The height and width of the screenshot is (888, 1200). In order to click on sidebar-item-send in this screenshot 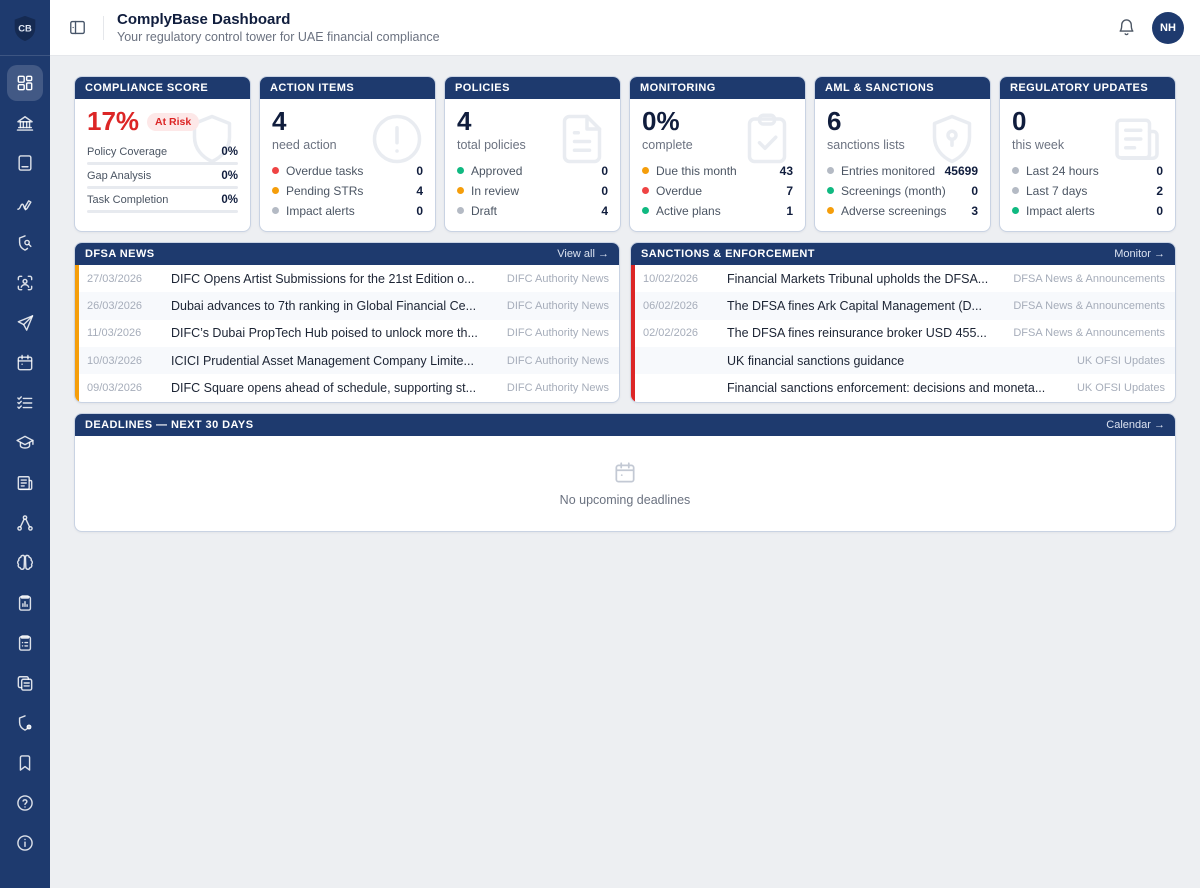, I will do `click(25, 323)`.